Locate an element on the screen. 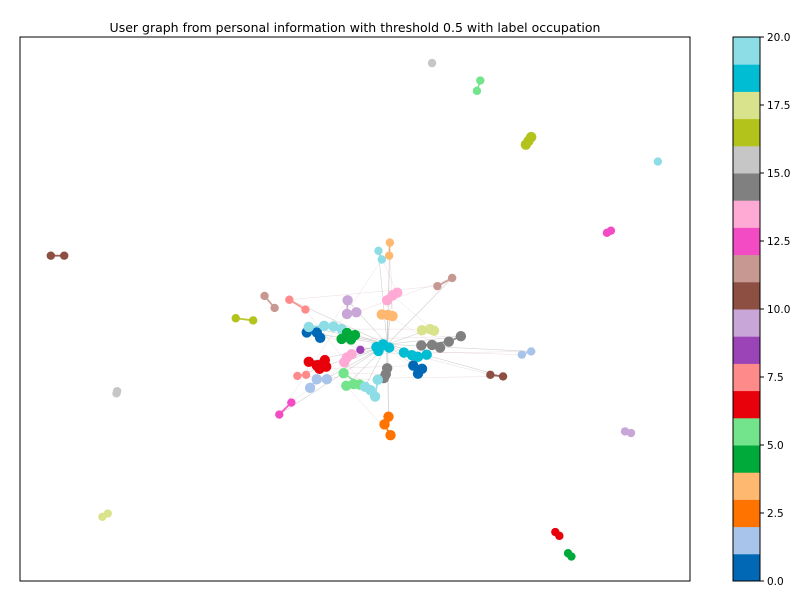 This screenshot has width=806, height=597. colorbar-tick-label-10.0: 10.0 is located at coordinates (778, 310).